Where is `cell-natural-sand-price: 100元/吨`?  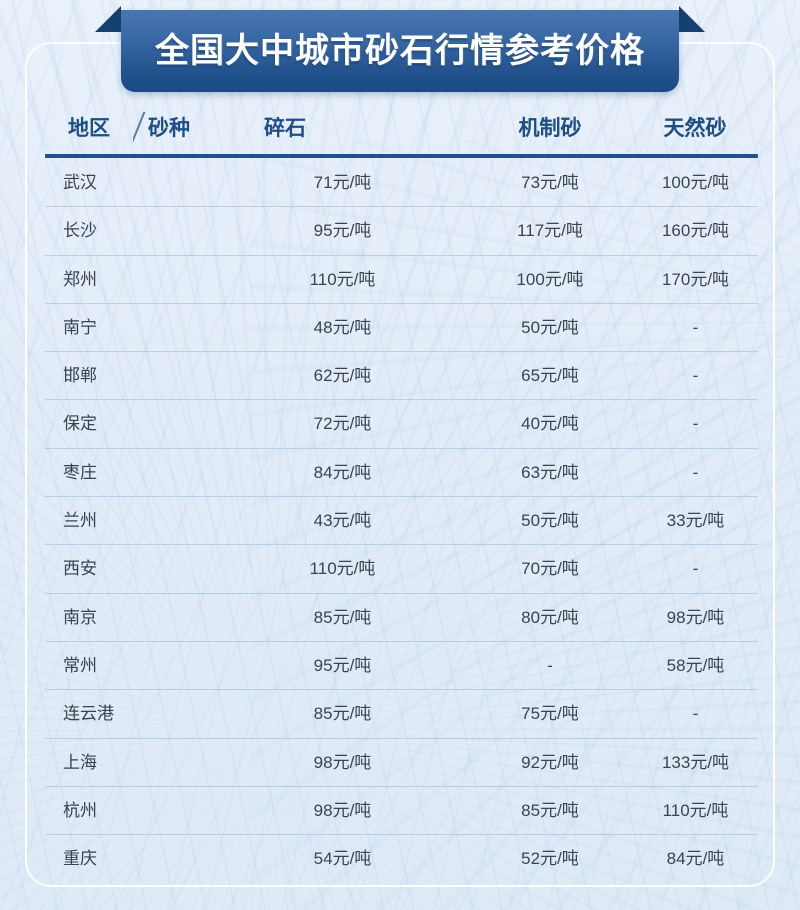 cell-natural-sand-price: 100元/吨 is located at coordinates (695, 182).